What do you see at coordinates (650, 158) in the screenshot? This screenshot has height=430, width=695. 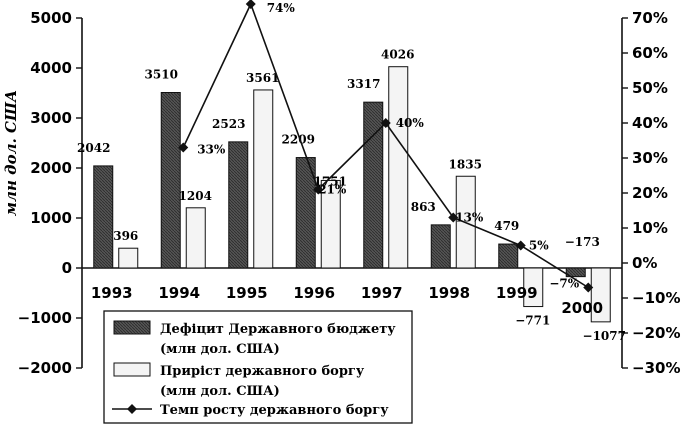 I see `right-tick-label: 30%` at bounding box center [650, 158].